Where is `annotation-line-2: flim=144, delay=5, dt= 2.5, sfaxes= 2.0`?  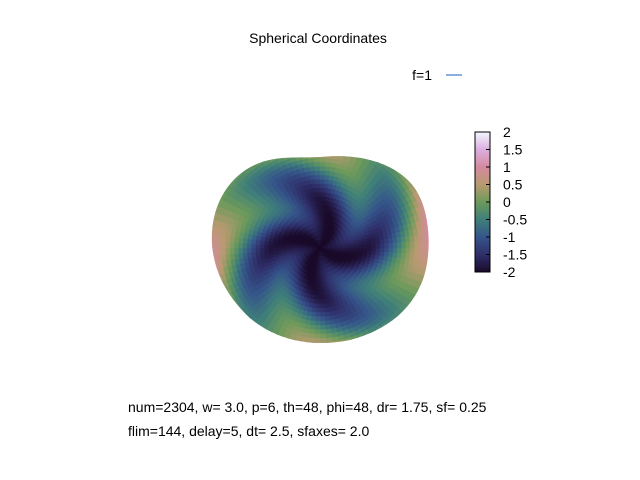 annotation-line-2: flim=144, delay=5, dt= 2.5, sfaxes= 2.0 is located at coordinates (248, 431).